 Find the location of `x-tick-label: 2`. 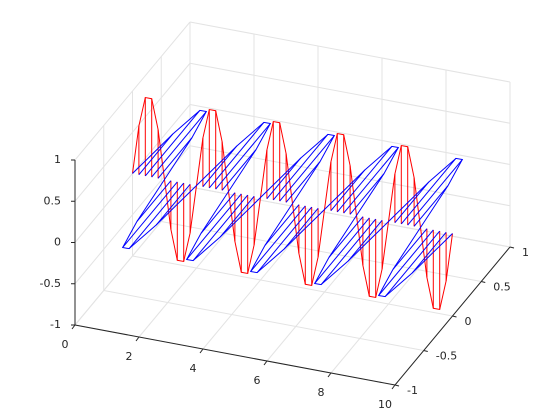

x-tick-label: 2 is located at coordinates (129, 356).